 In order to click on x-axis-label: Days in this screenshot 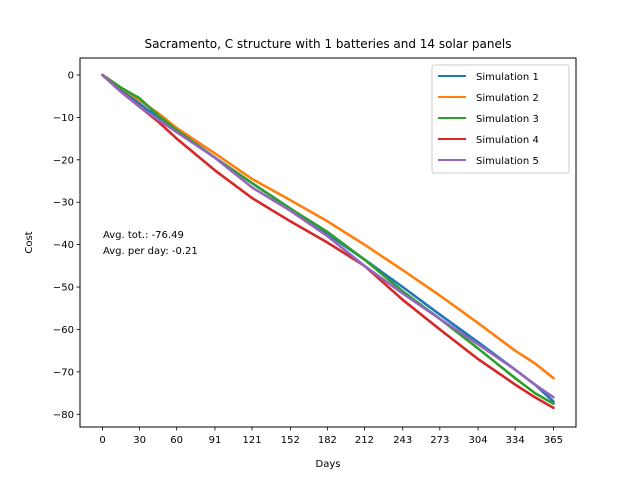, I will do `click(328, 464)`.